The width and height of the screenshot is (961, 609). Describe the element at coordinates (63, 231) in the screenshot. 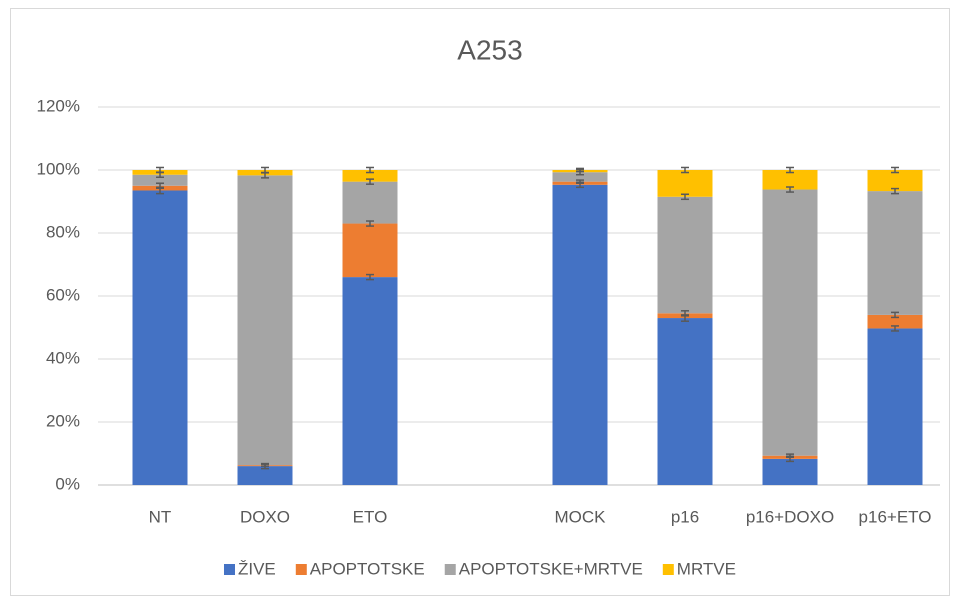

I see `y-tick-label: 80%` at that location.